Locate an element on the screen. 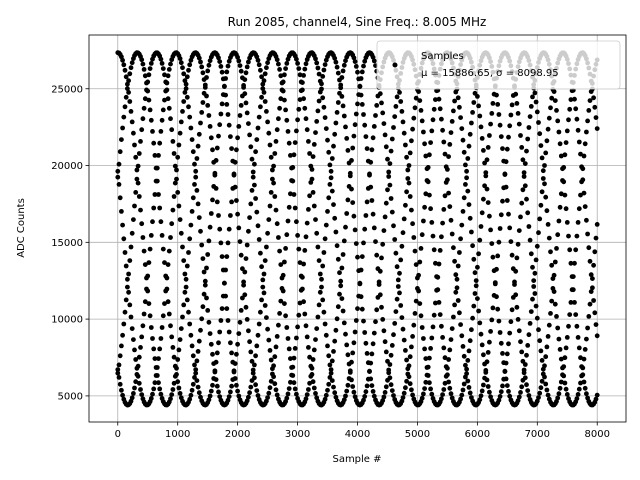 The width and height of the screenshot is (640, 480). legend-label-samples: Samples is located at coordinates (442, 56).